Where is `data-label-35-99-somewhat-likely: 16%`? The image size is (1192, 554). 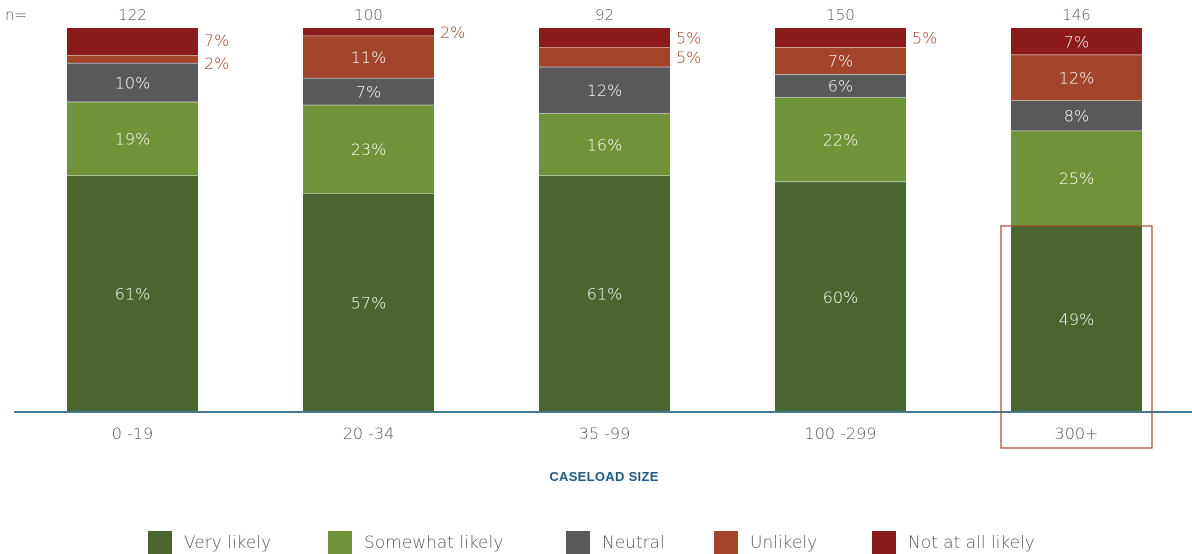 data-label-35-99-somewhat-likely: 16% is located at coordinates (605, 144).